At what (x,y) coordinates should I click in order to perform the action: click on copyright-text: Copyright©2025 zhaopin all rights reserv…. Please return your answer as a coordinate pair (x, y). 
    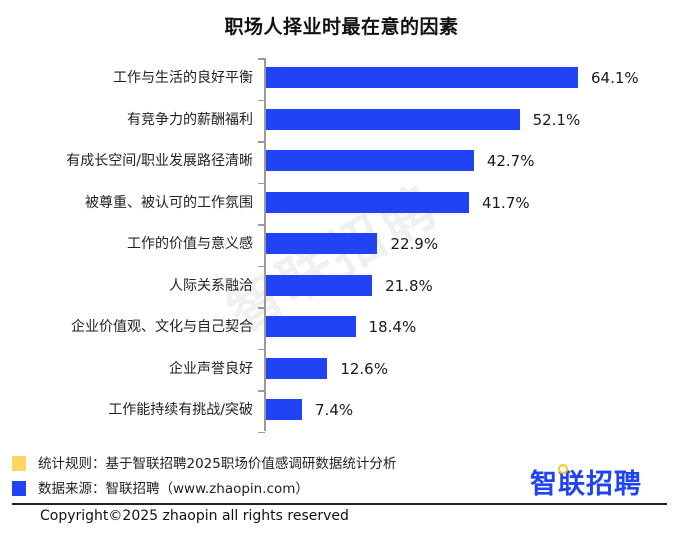
    Looking at the image, I should click on (194, 516).